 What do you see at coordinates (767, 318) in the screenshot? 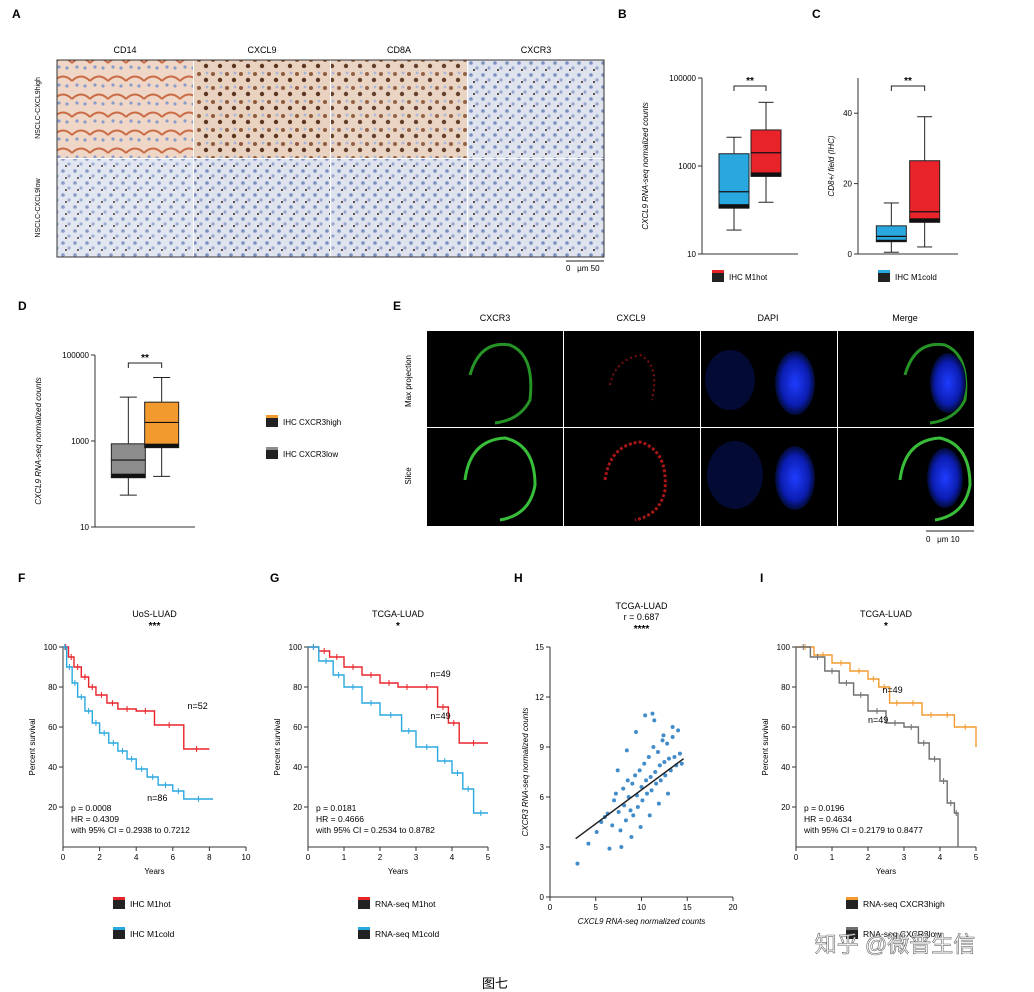
I see `panel-e-col-label: DAPI` at bounding box center [767, 318].